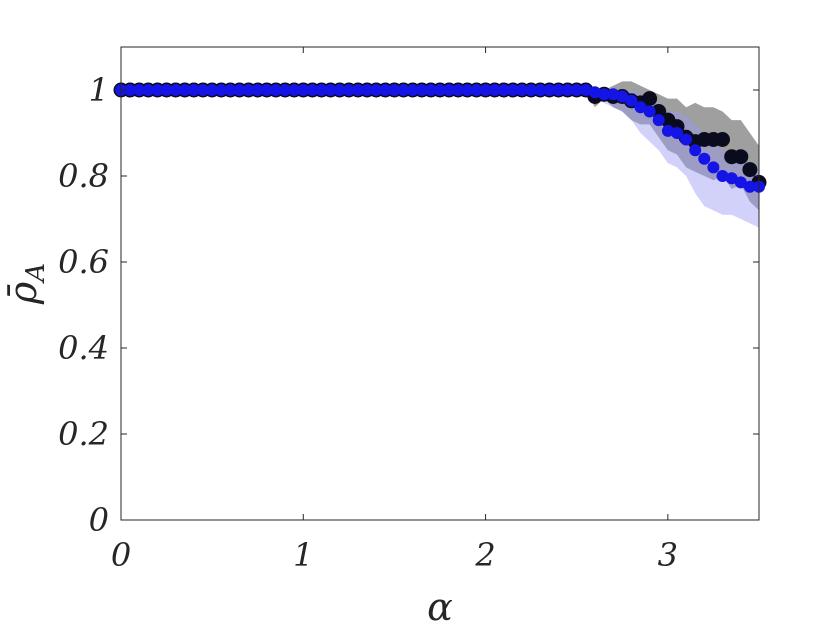 The image size is (840, 630). I want to click on y-tick-label: 1, so click(99, 90).